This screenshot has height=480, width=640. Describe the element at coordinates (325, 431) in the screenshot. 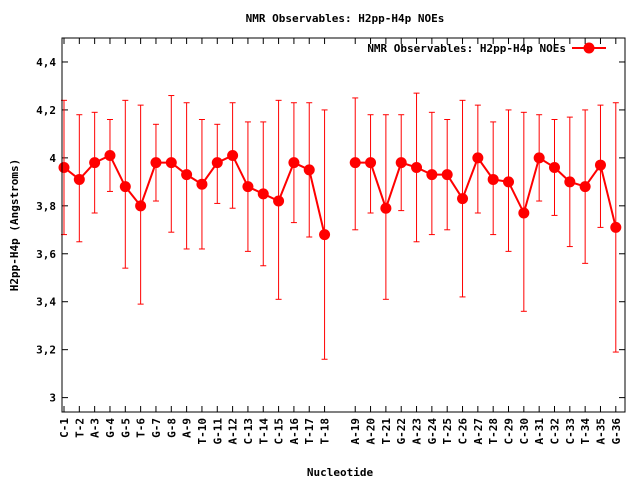

I see `x-tick-label: T-18` at that location.